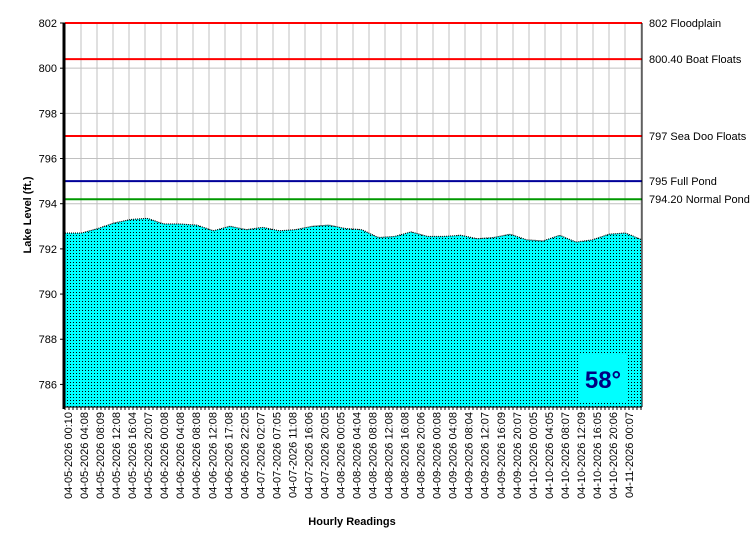 The width and height of the screenshot is (750, 550). What do you see at coordinates (261, 455) in the screenshot?
I see `x-tick-label: 04-07-2026 02:07` at bounding box center [261, 455].